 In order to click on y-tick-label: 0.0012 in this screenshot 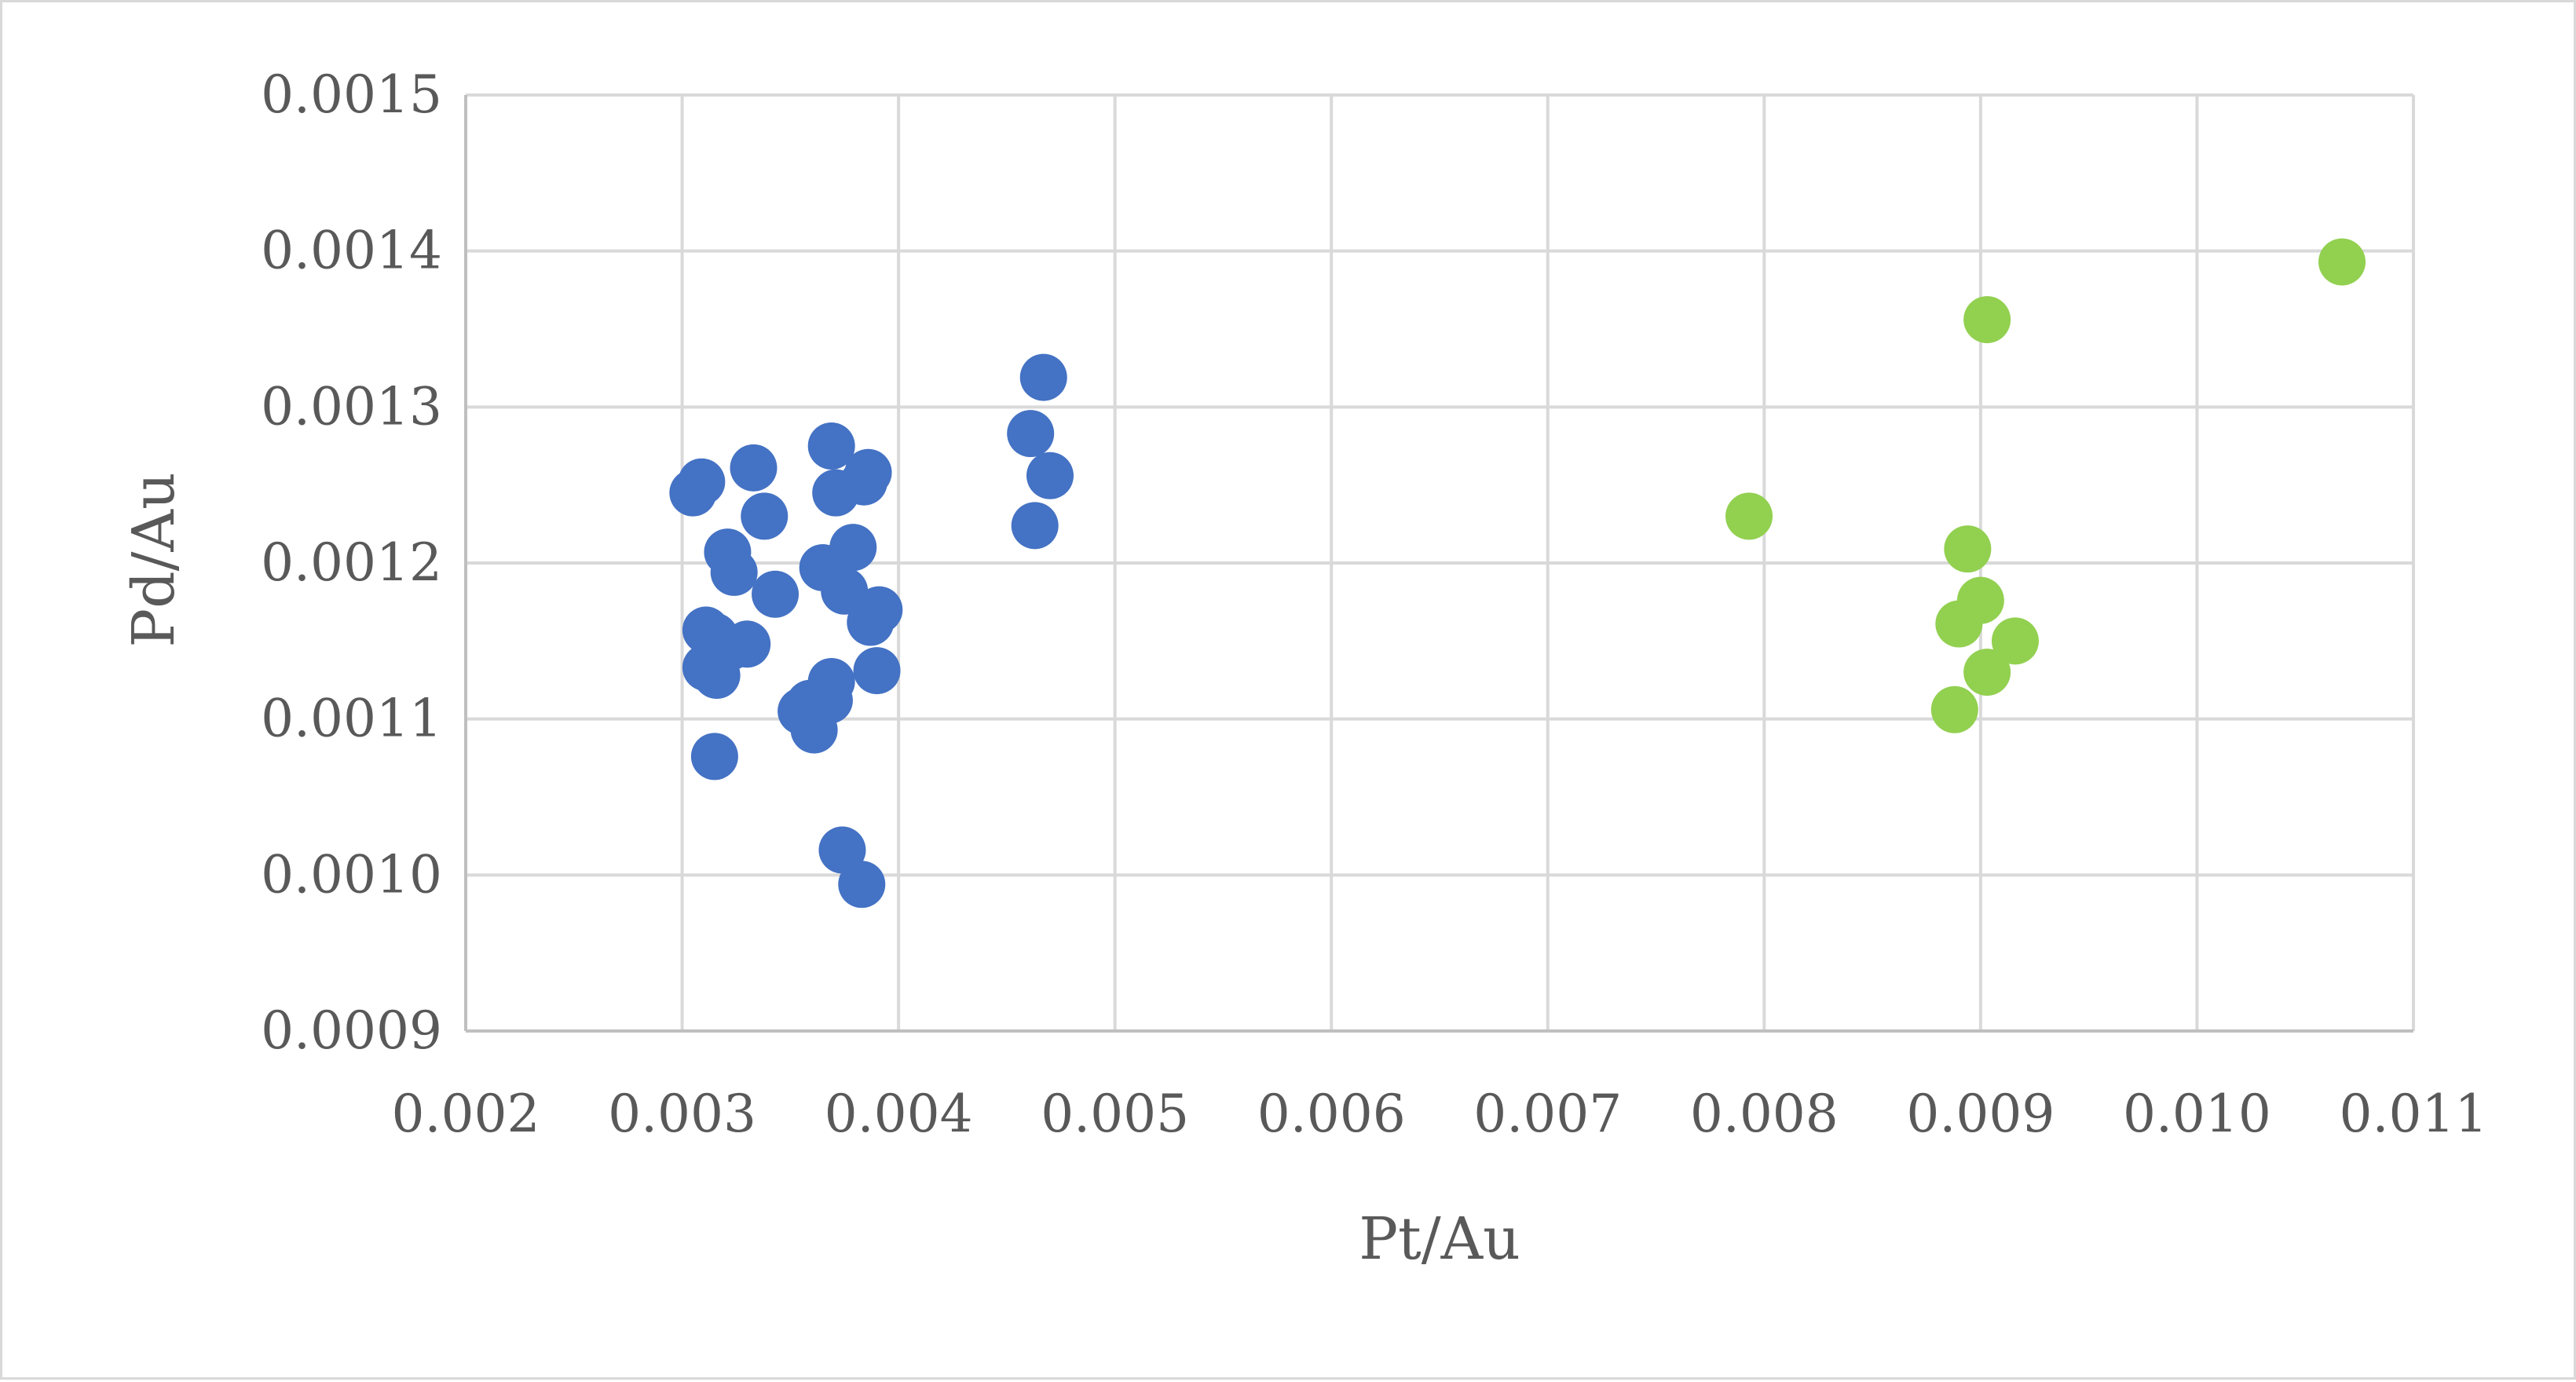, I will do `click(352, 562)`.